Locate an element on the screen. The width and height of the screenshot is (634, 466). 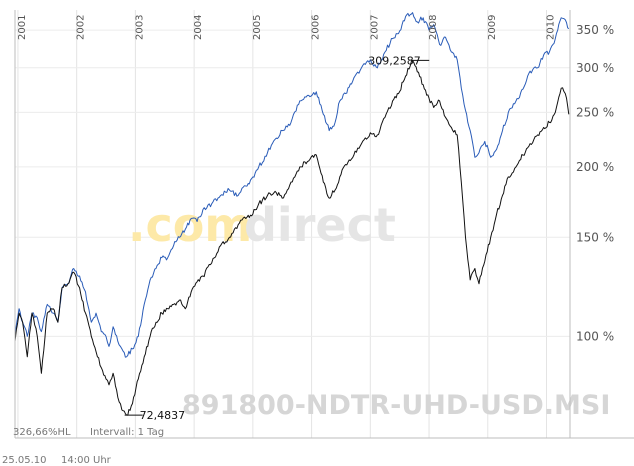
watermark-com: .com is located at coordinates (190, 225).